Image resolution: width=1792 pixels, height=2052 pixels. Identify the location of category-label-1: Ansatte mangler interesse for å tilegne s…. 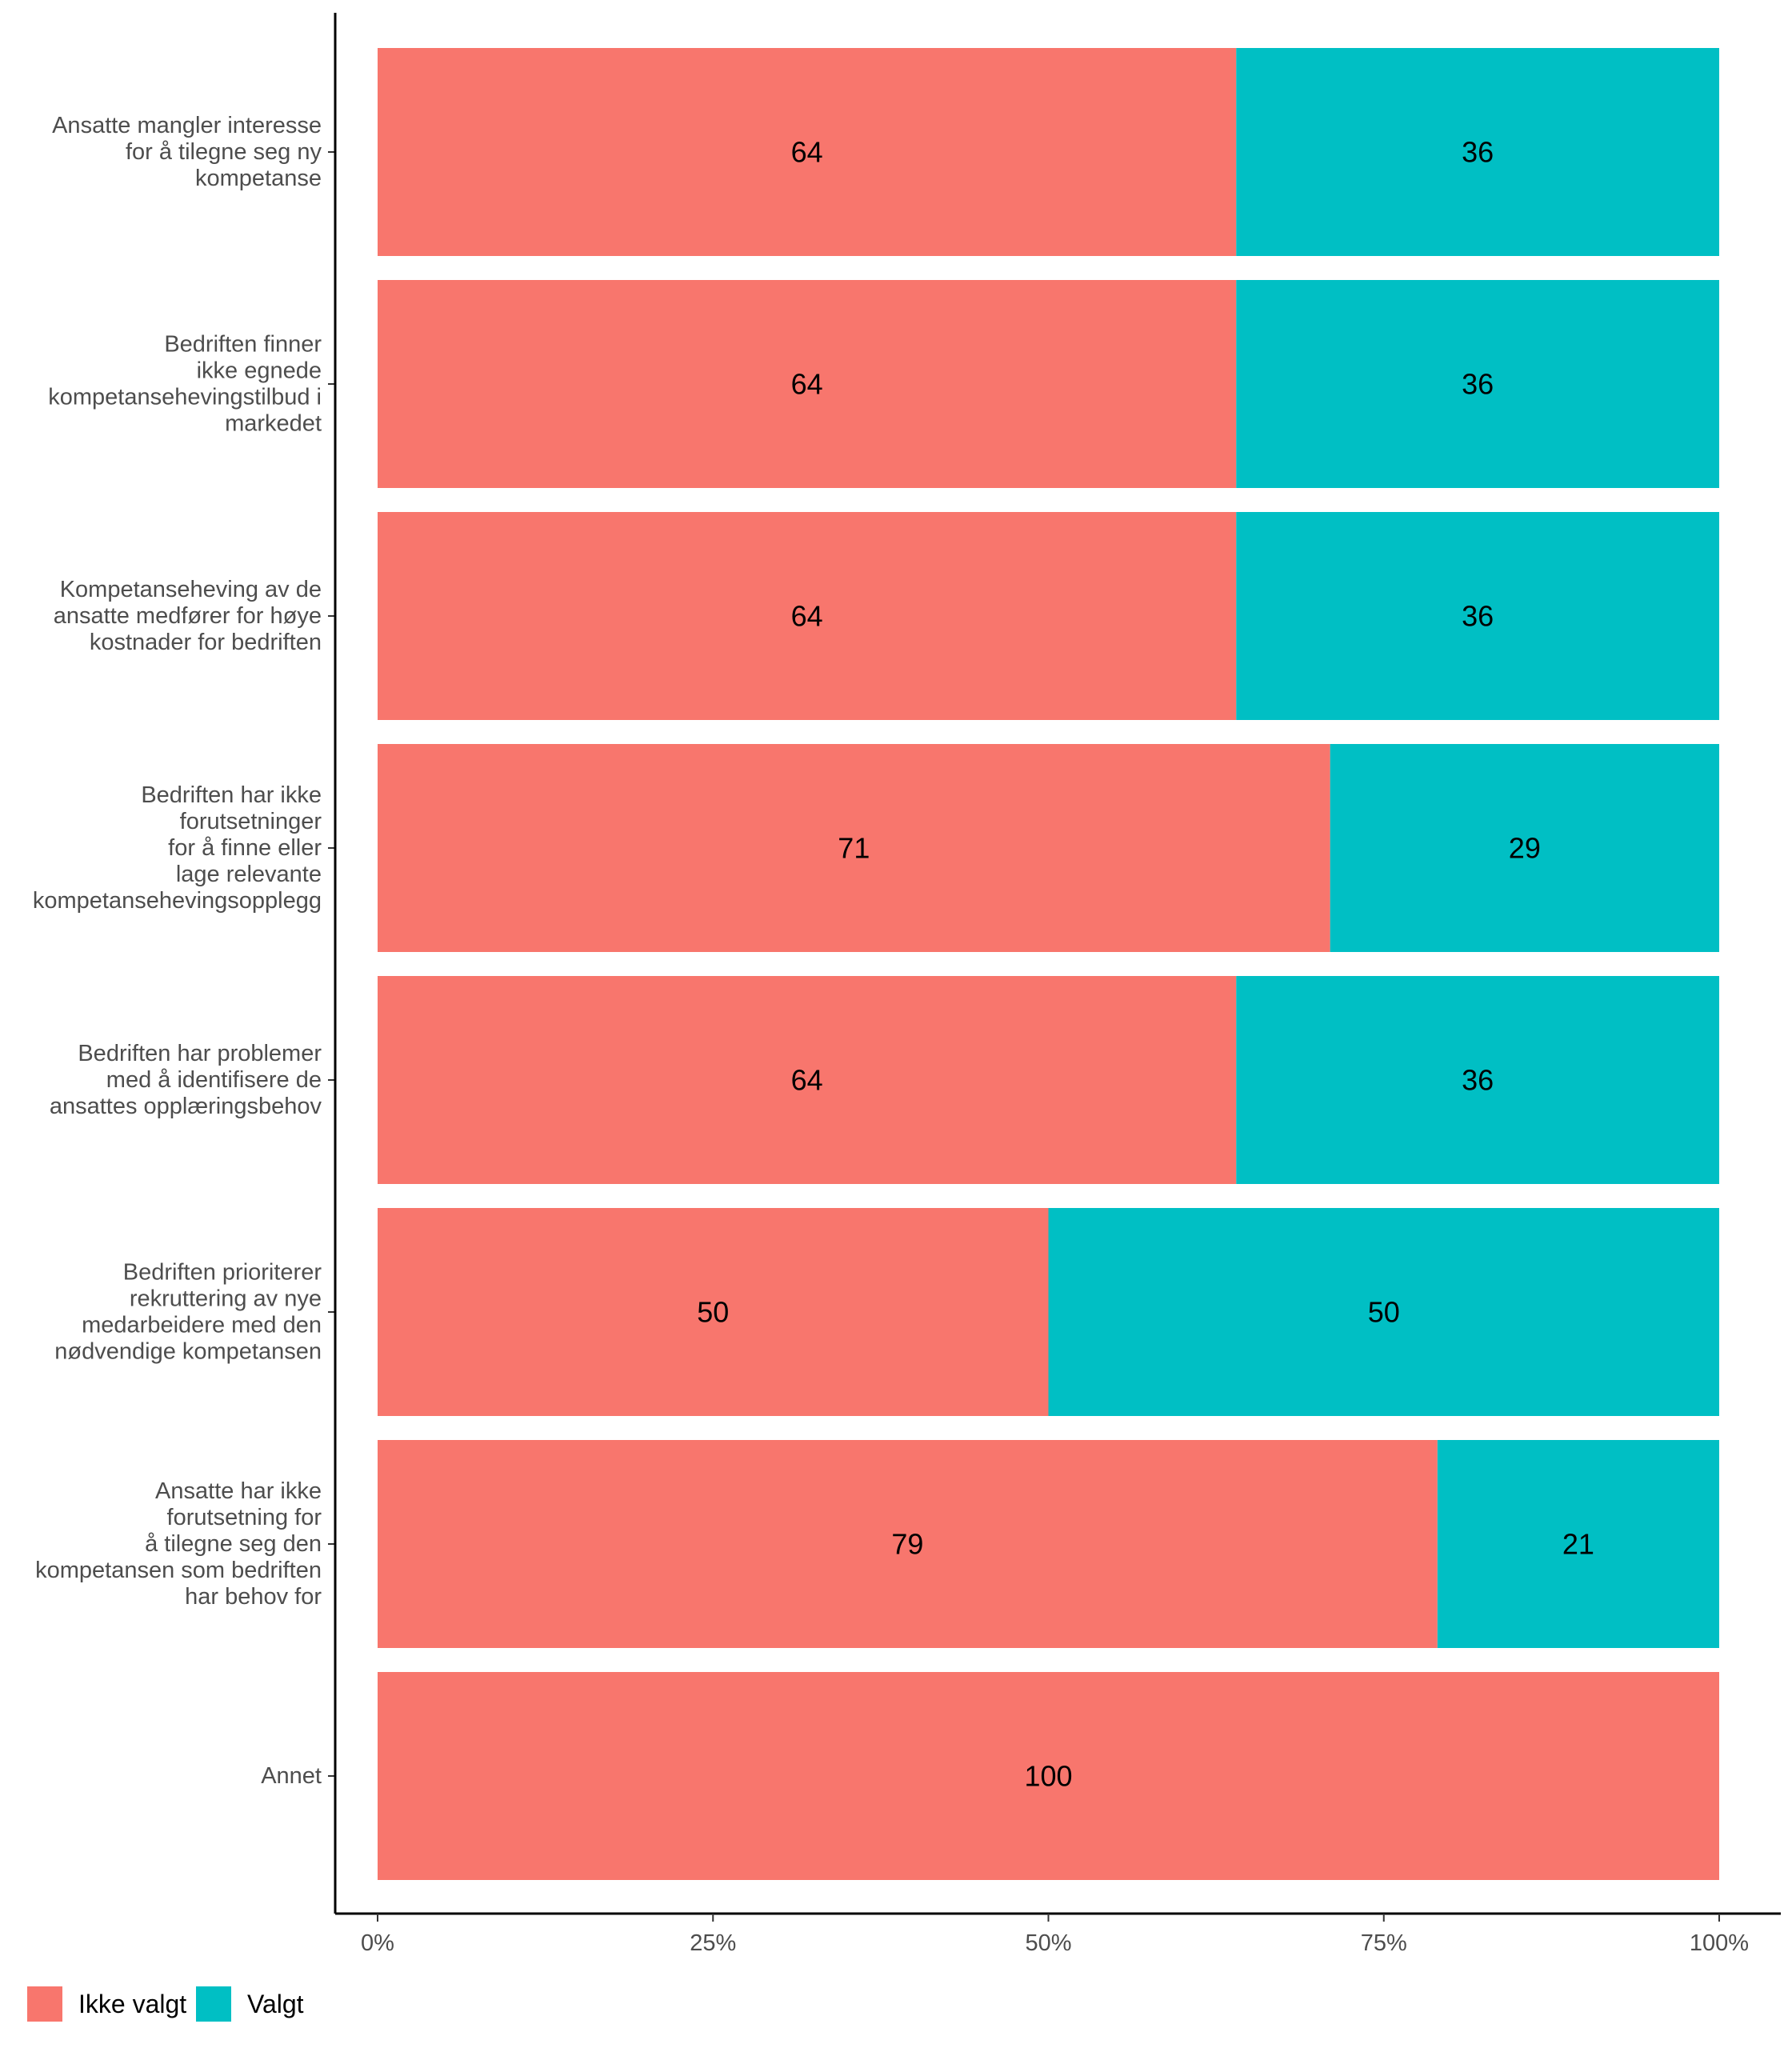
(187, 152).